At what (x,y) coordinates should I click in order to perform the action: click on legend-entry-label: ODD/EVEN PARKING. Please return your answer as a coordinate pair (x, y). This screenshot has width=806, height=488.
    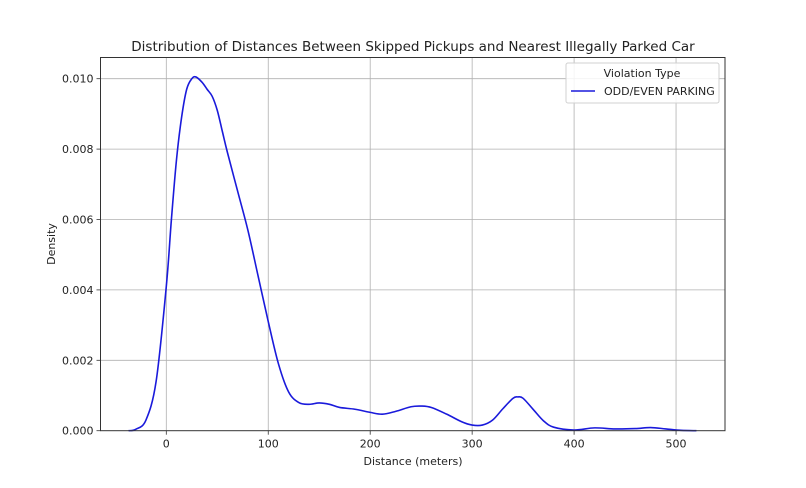
    Looking at the image, I should click on (659, 91).